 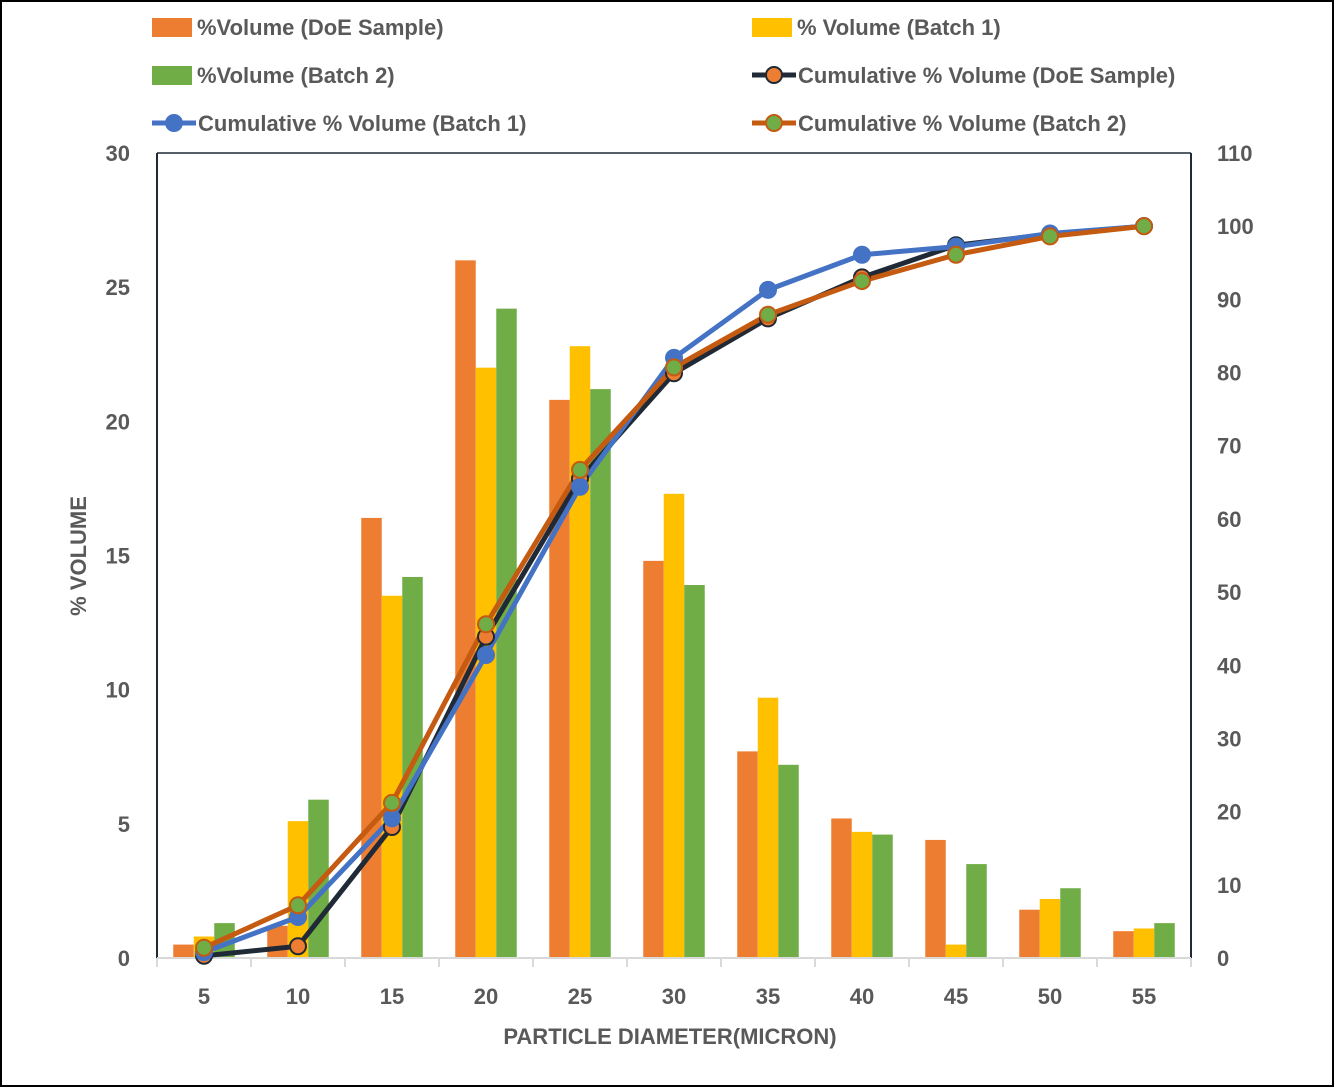 I want to click on right-tick-label: 10, so click(x=1229, y=885).